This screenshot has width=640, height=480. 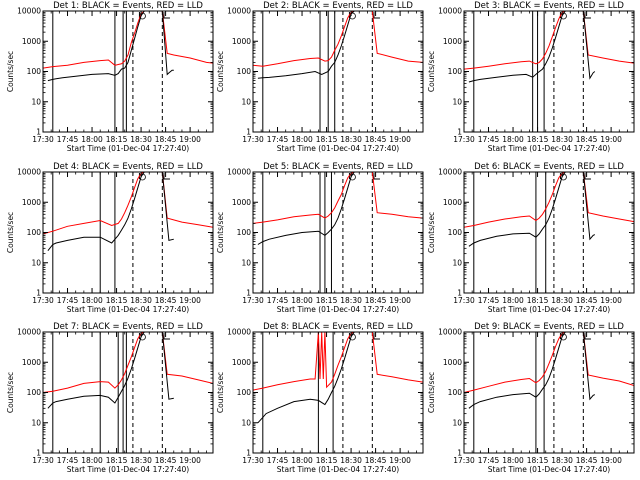 What do you see at coordinates (338, 167) in the screenshot?
I see `panel-title: Det 5: BLACK = Events, RED = LLD` at bounding box center [338, 167].